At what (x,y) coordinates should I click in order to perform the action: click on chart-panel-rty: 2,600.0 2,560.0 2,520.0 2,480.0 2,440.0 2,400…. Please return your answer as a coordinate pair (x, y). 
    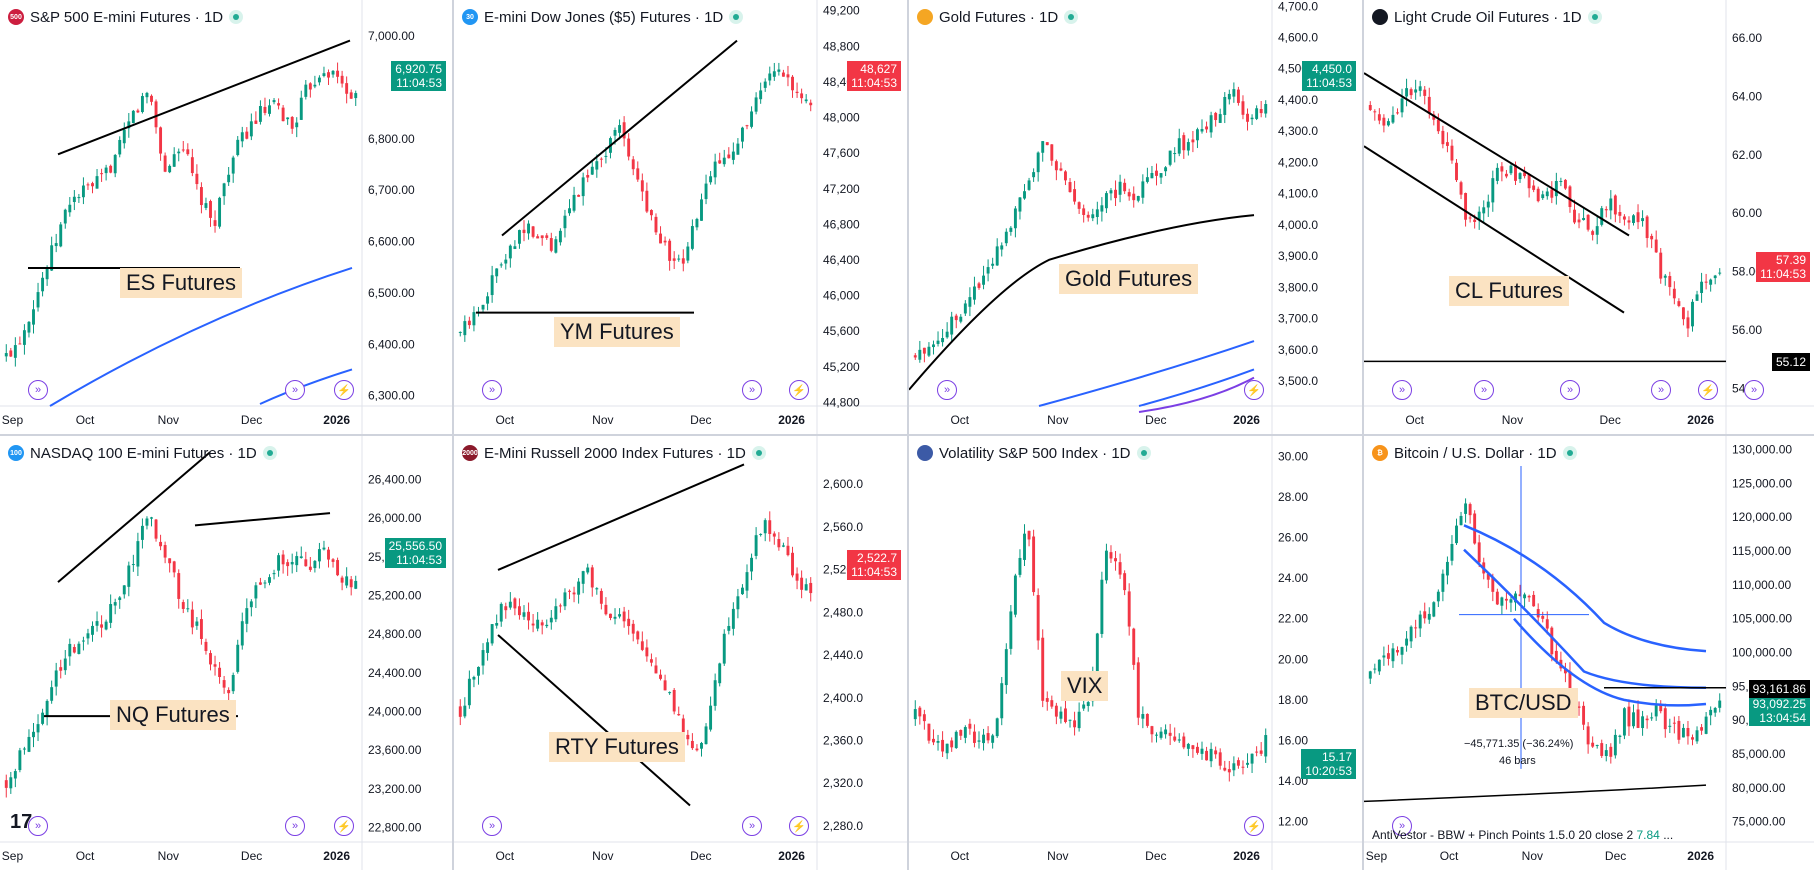
    Looking at the image, I should click on (680, 653).